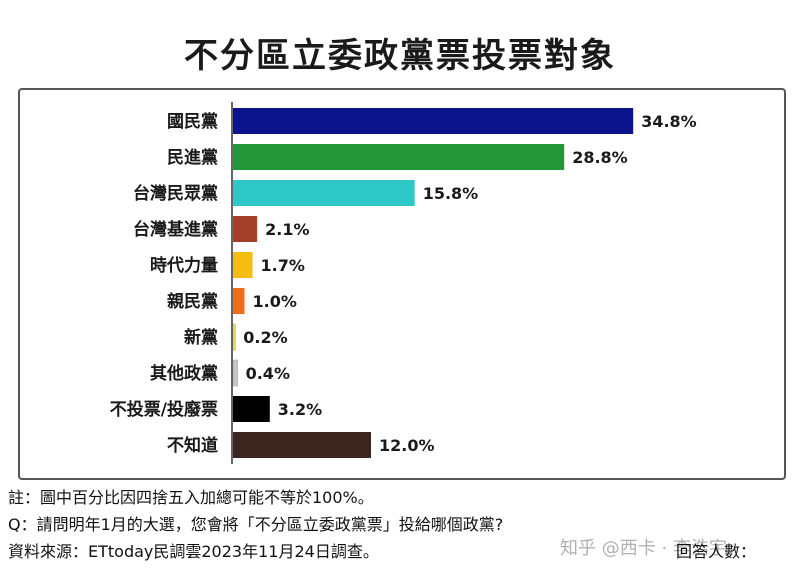 The width and height of the screenshot is (800, 578). I want to click on category-label: 國民黨, so click(192, 121).